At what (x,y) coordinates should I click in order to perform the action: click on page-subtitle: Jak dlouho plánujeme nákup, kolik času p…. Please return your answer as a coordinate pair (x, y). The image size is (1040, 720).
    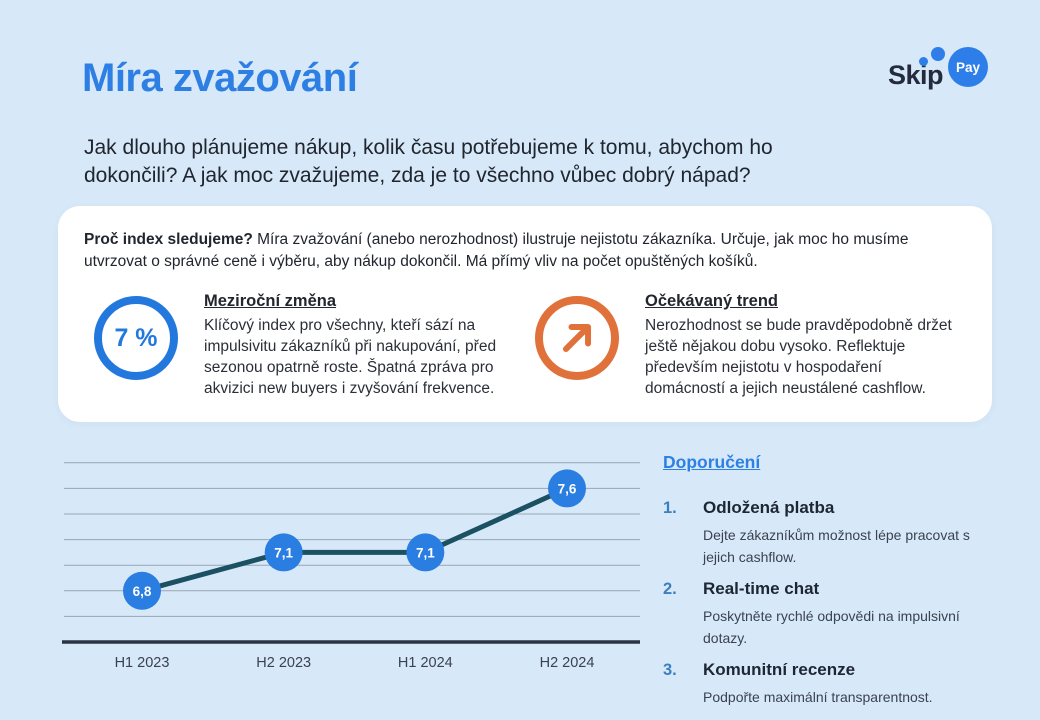
    Looking at the image, I should click on (428, 162).